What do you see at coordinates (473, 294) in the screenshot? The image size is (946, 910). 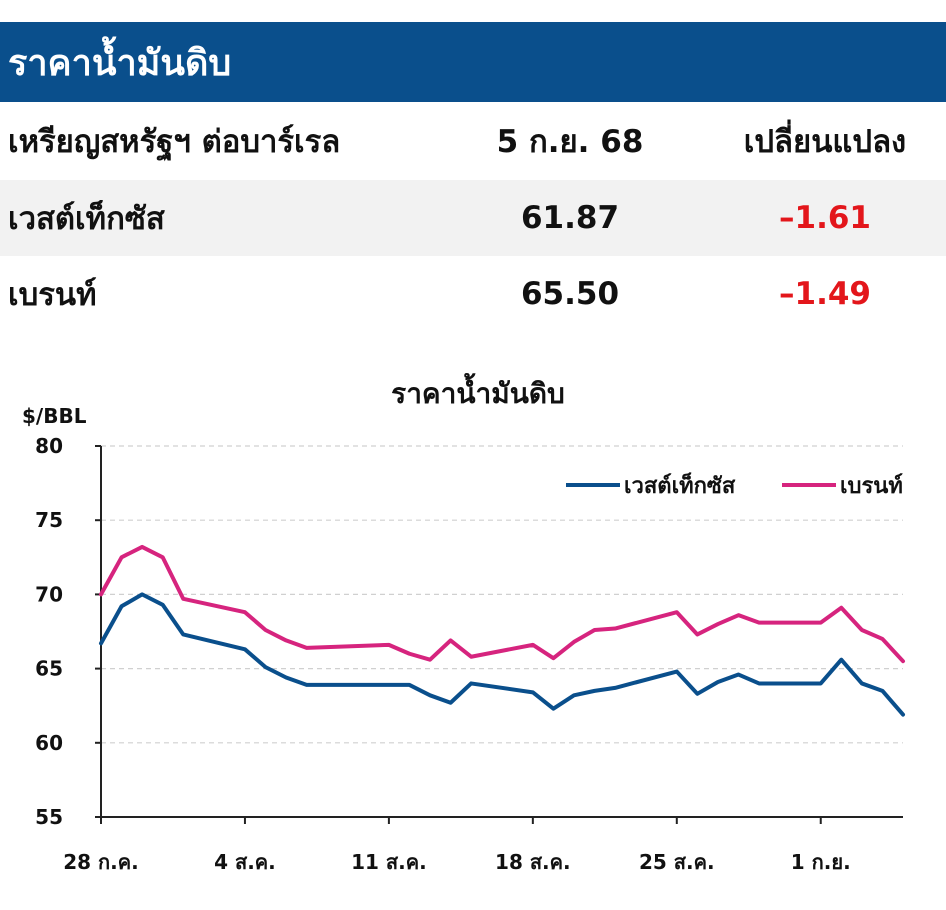 I see `table-row-brent: เบรนท์ 65.50 –1.49` at bounding box center [473, 294].